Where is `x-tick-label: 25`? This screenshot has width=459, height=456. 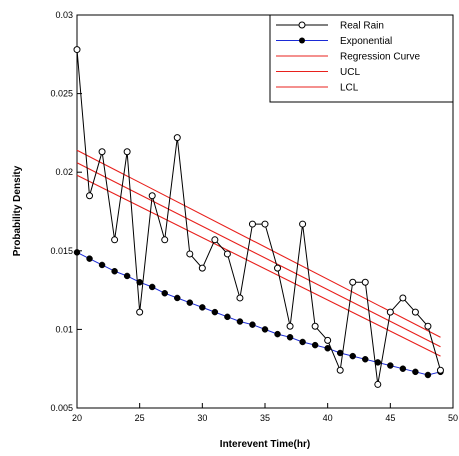
x-tick-label: 25 is located at coordinates (140, 418).